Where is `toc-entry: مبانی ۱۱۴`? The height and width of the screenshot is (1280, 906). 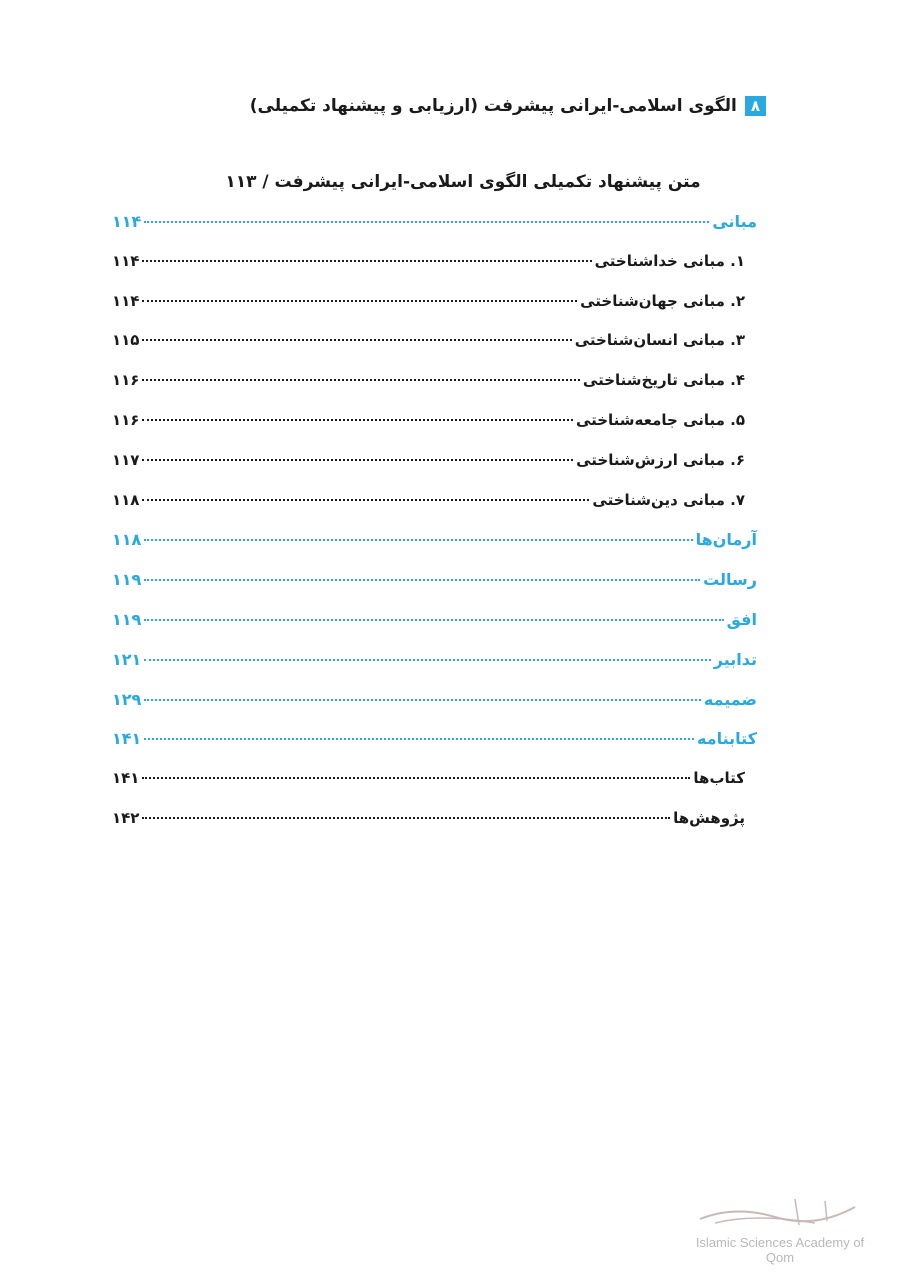
toc-entry: مبانی ۱۱۴ is located at coordinates (434, 232).